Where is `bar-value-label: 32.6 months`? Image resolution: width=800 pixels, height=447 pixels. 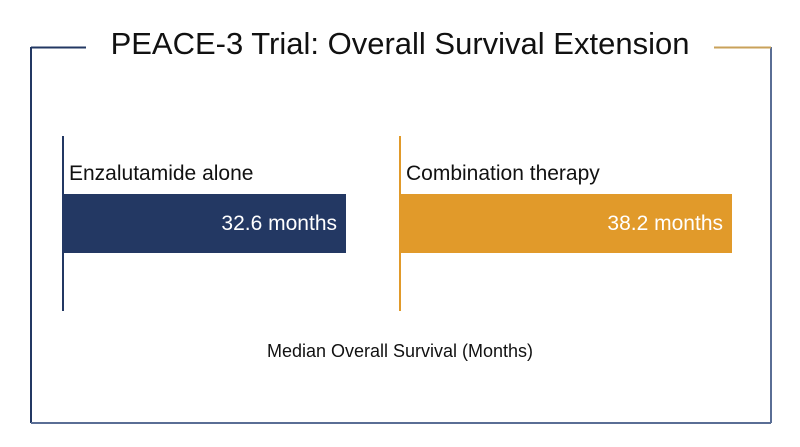
bar-value-label: 32.6 months is located at coordinates (279, 223).